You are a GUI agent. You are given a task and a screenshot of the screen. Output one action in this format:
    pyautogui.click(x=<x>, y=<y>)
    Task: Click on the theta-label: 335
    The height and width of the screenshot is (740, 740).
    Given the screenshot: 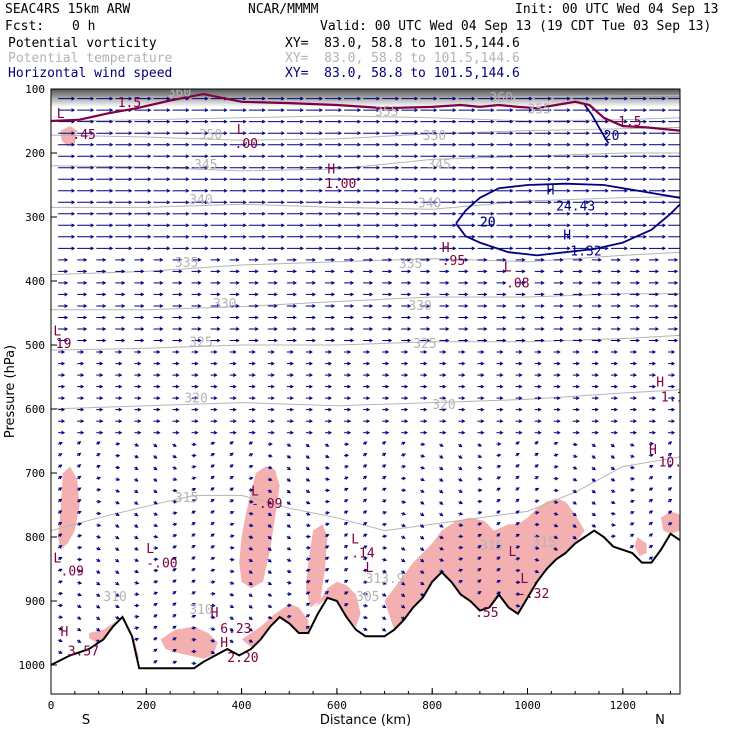 What is the action you would take?
    pyautogui.click(x=410, y=264)
    